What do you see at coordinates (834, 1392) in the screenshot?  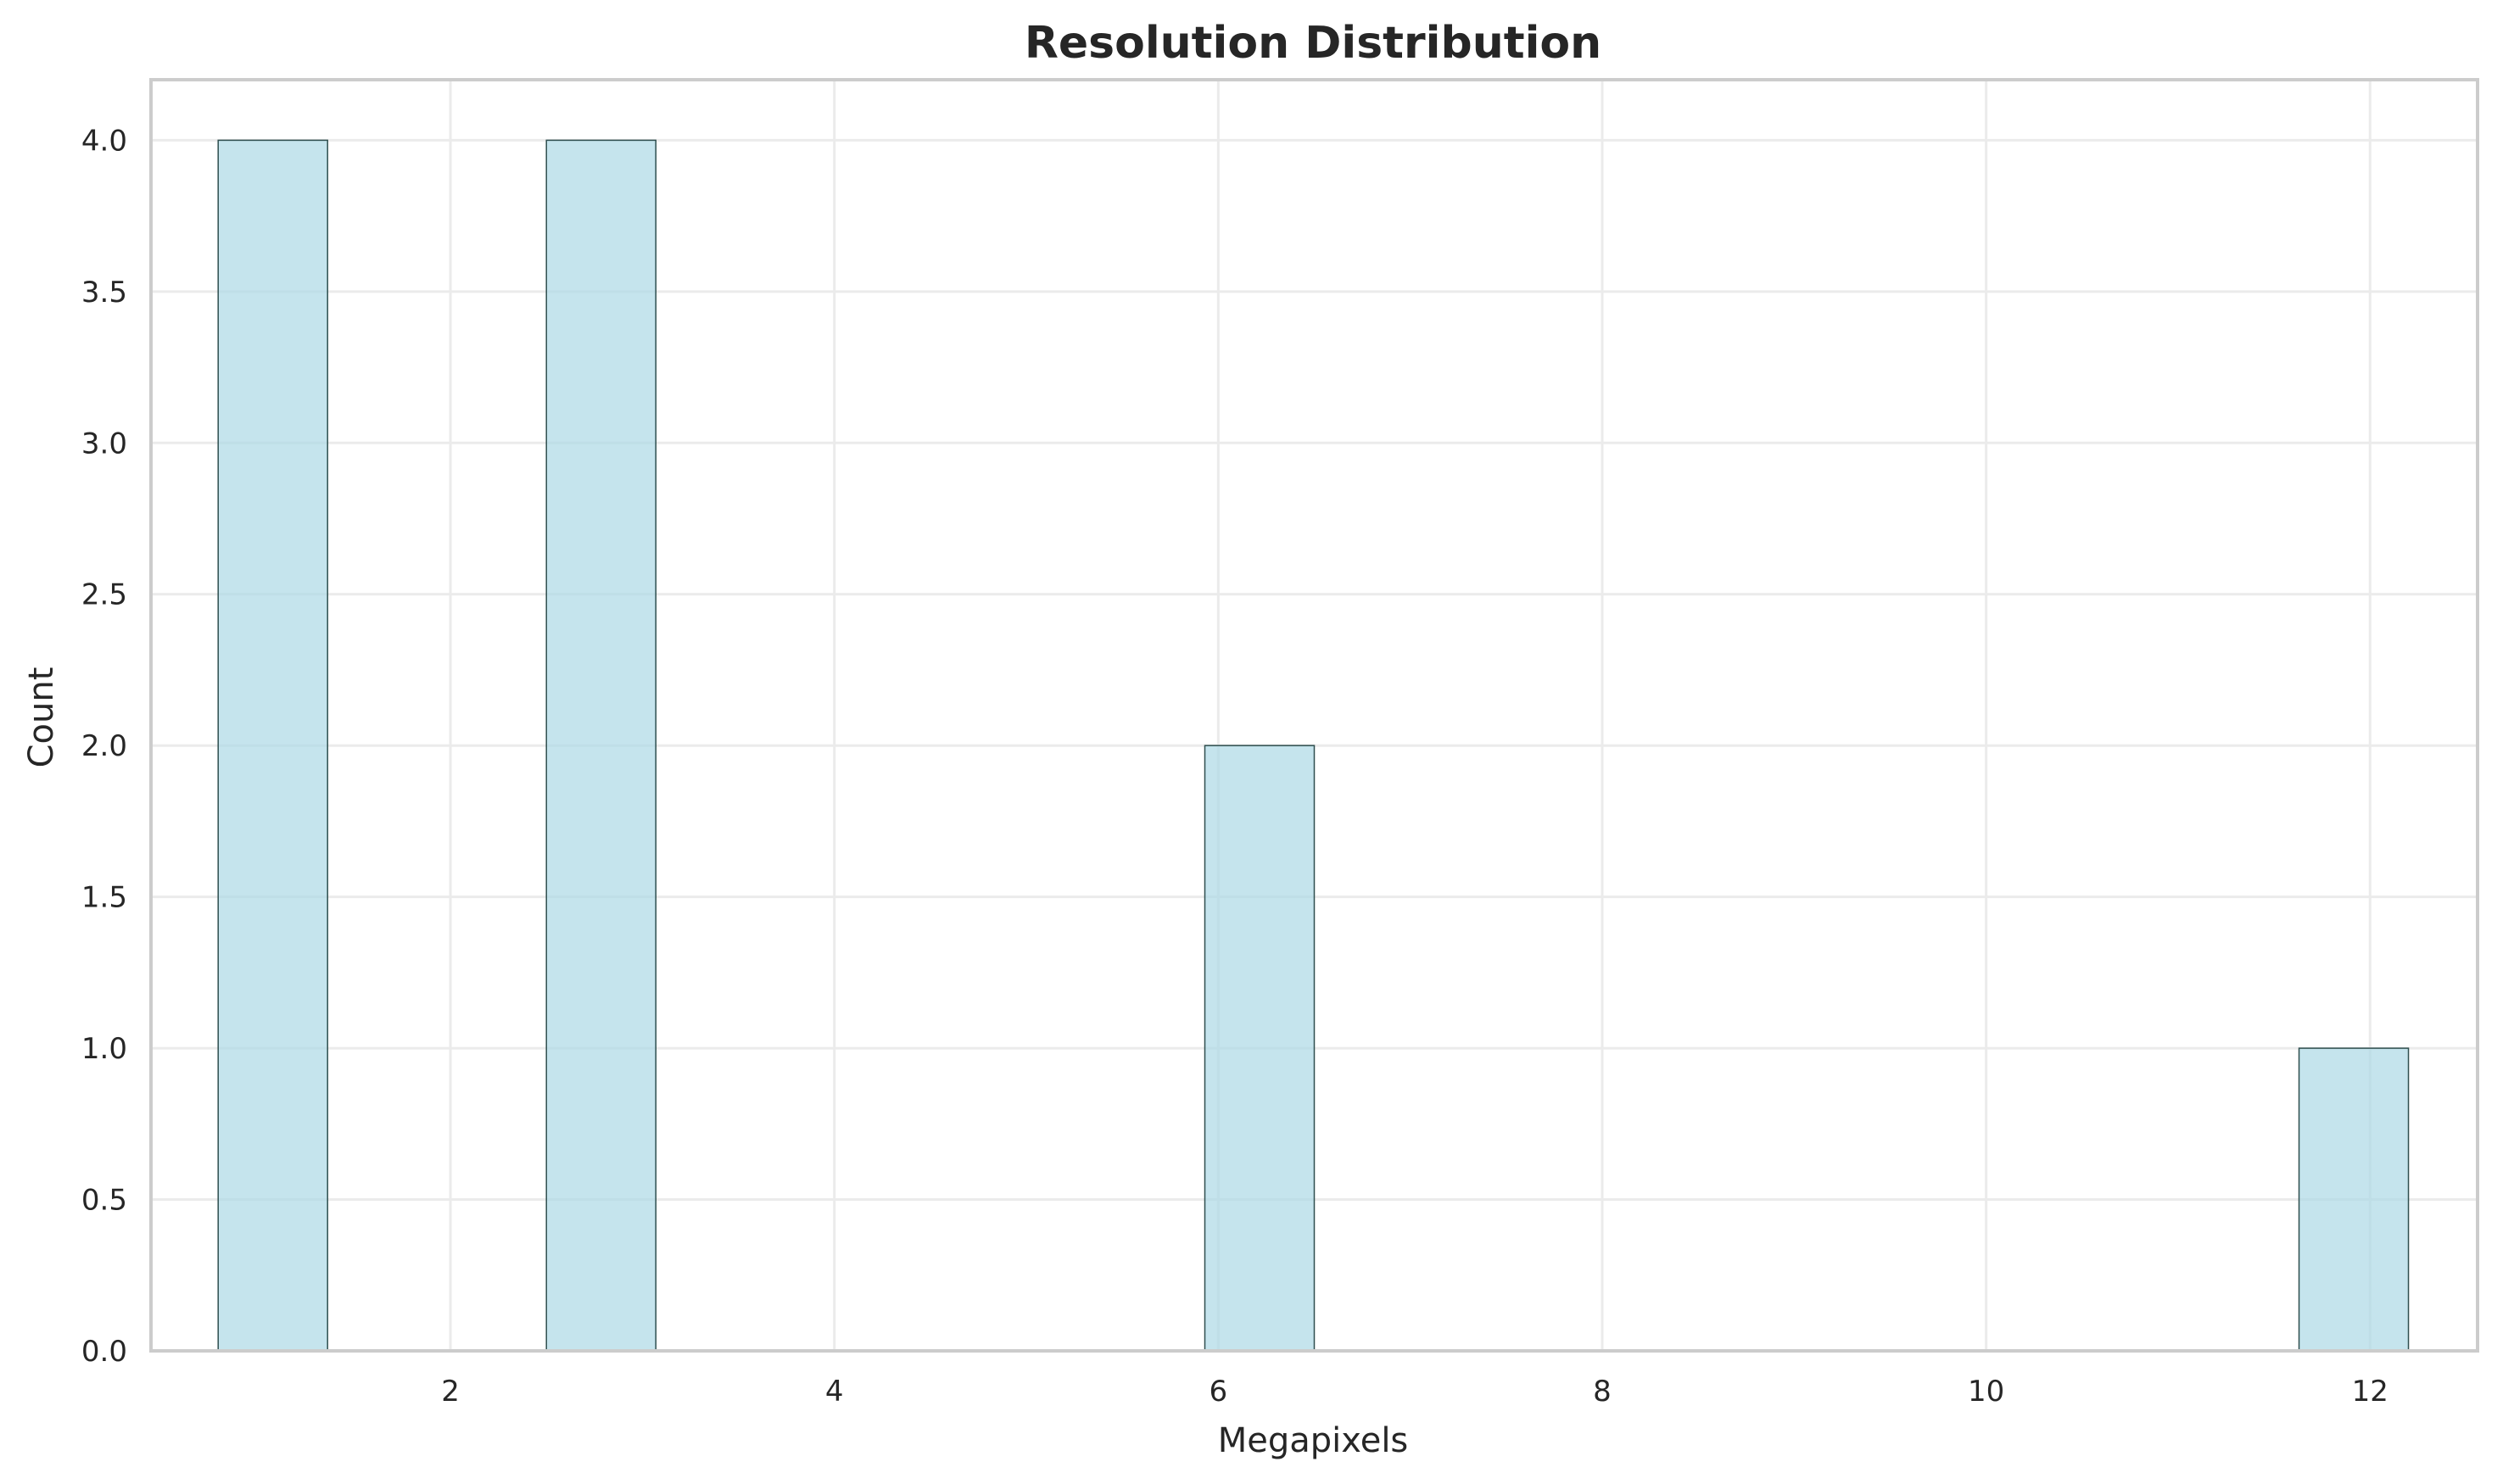 I see `x-tick-label: 4` at bounding box center [834, 1392].